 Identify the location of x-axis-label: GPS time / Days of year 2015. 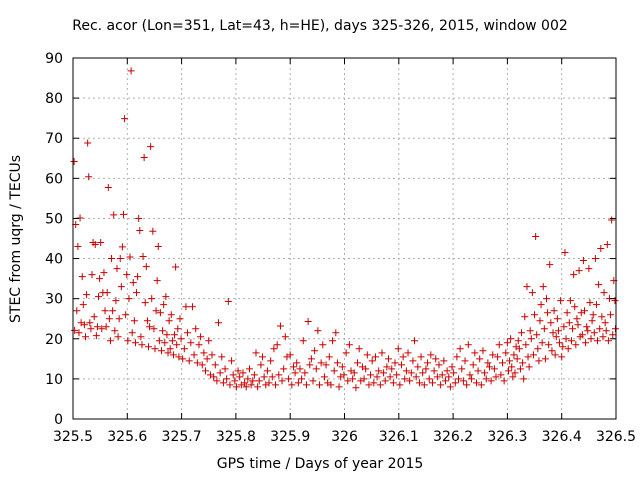
(320, 464).